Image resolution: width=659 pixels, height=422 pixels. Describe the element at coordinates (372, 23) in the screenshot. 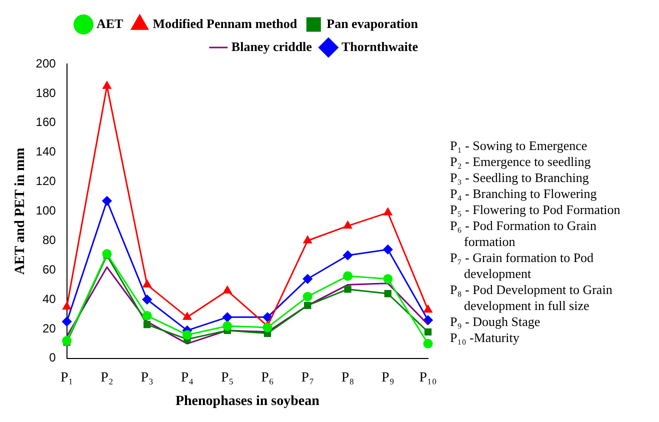

I see `legend-label: Pan evaporation` at that location.